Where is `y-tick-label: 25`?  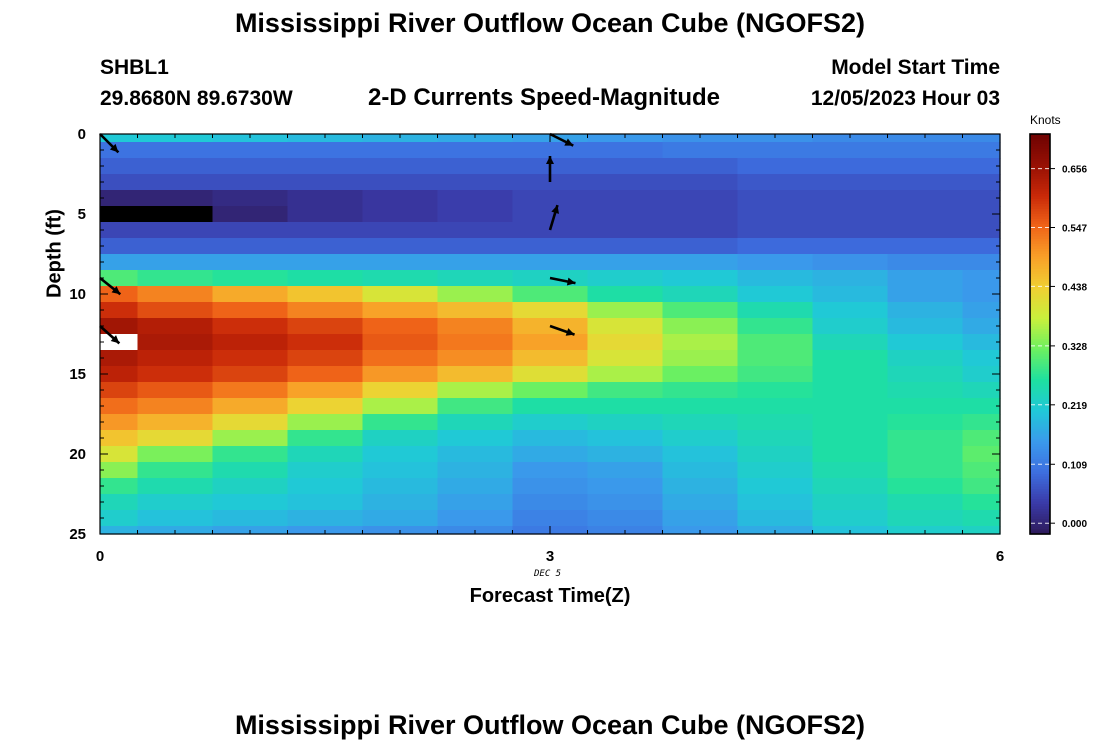
y-tick-label: 25 is located at coordinates (77, 534).